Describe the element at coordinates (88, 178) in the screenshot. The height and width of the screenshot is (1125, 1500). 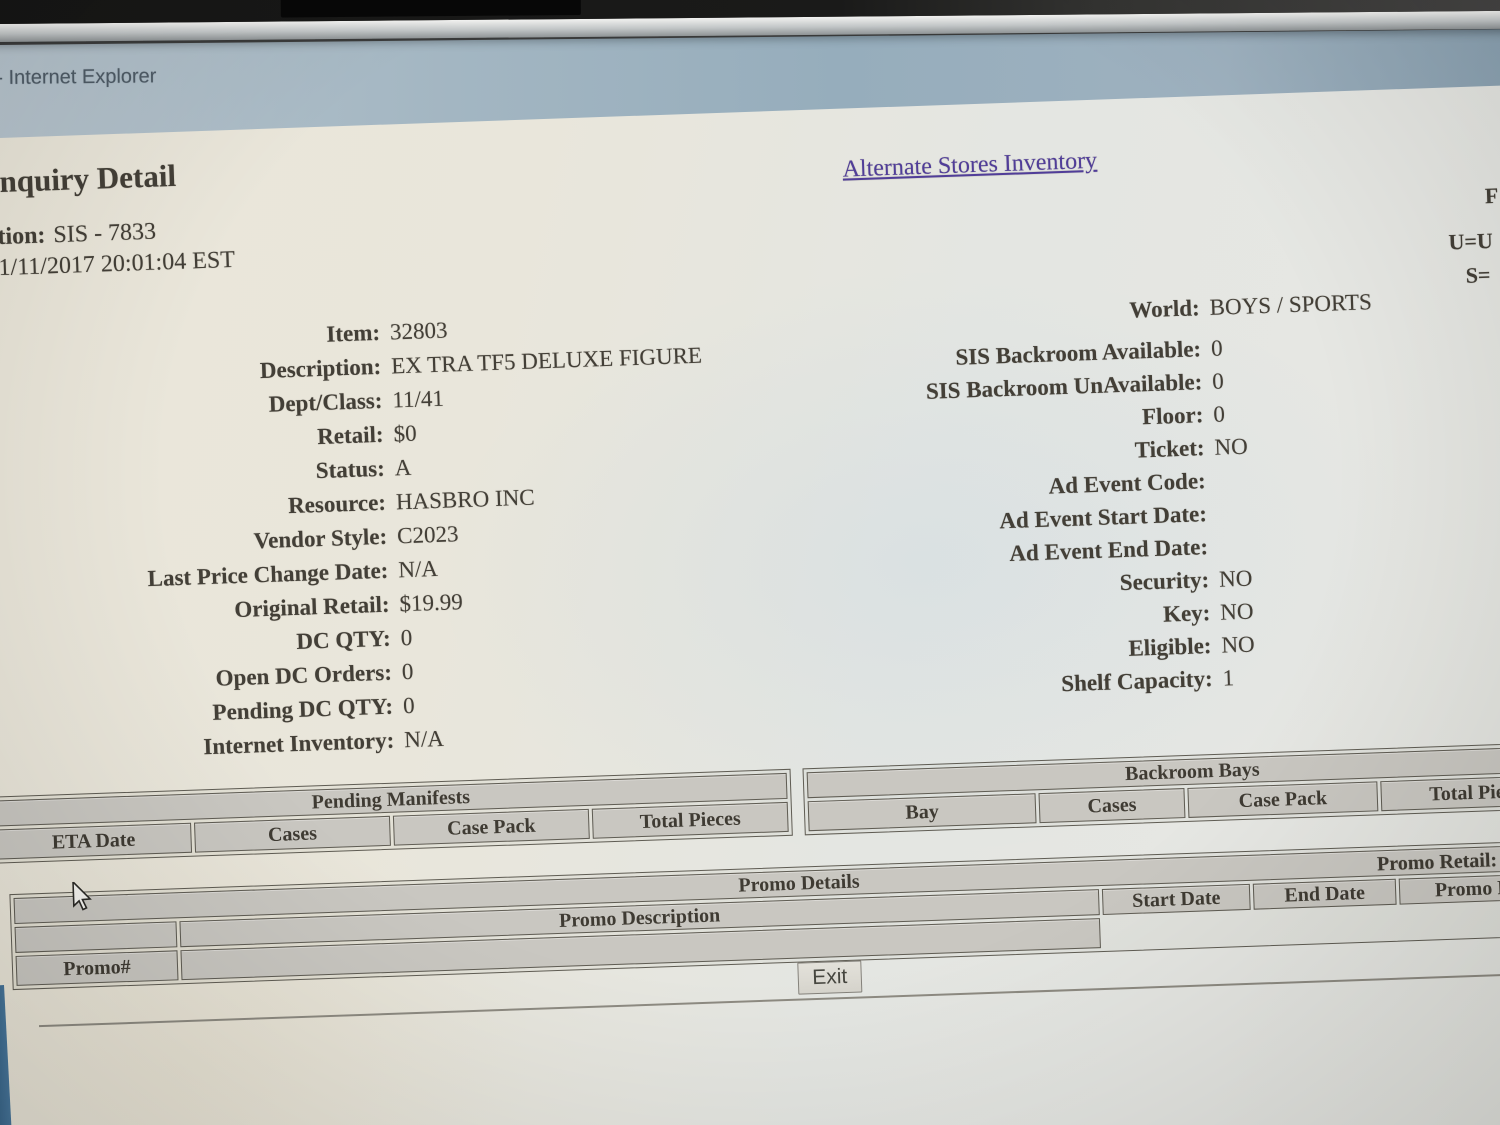
I see `page-title: nquiry Detail` at that location.